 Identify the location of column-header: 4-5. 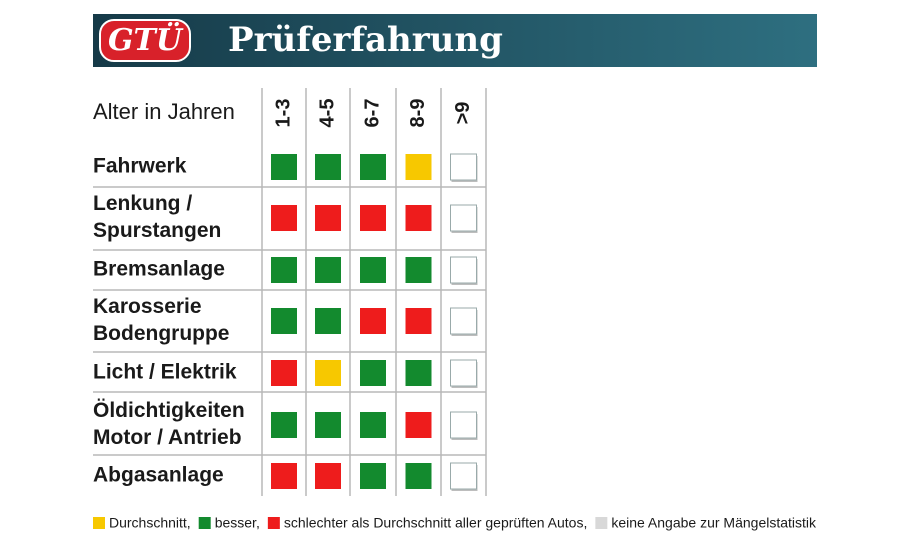
(327, 113).